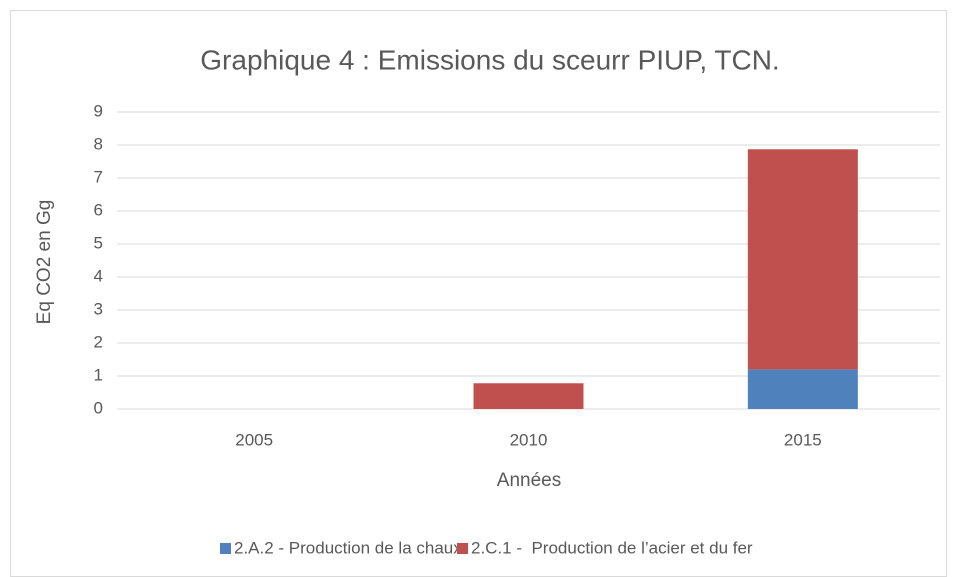 This screenshot has height=577, width=957. What do you see at coordinates (98, 143) in the screenshot?
I see `y-tick-label: 8` at bounding box center [98, 143].